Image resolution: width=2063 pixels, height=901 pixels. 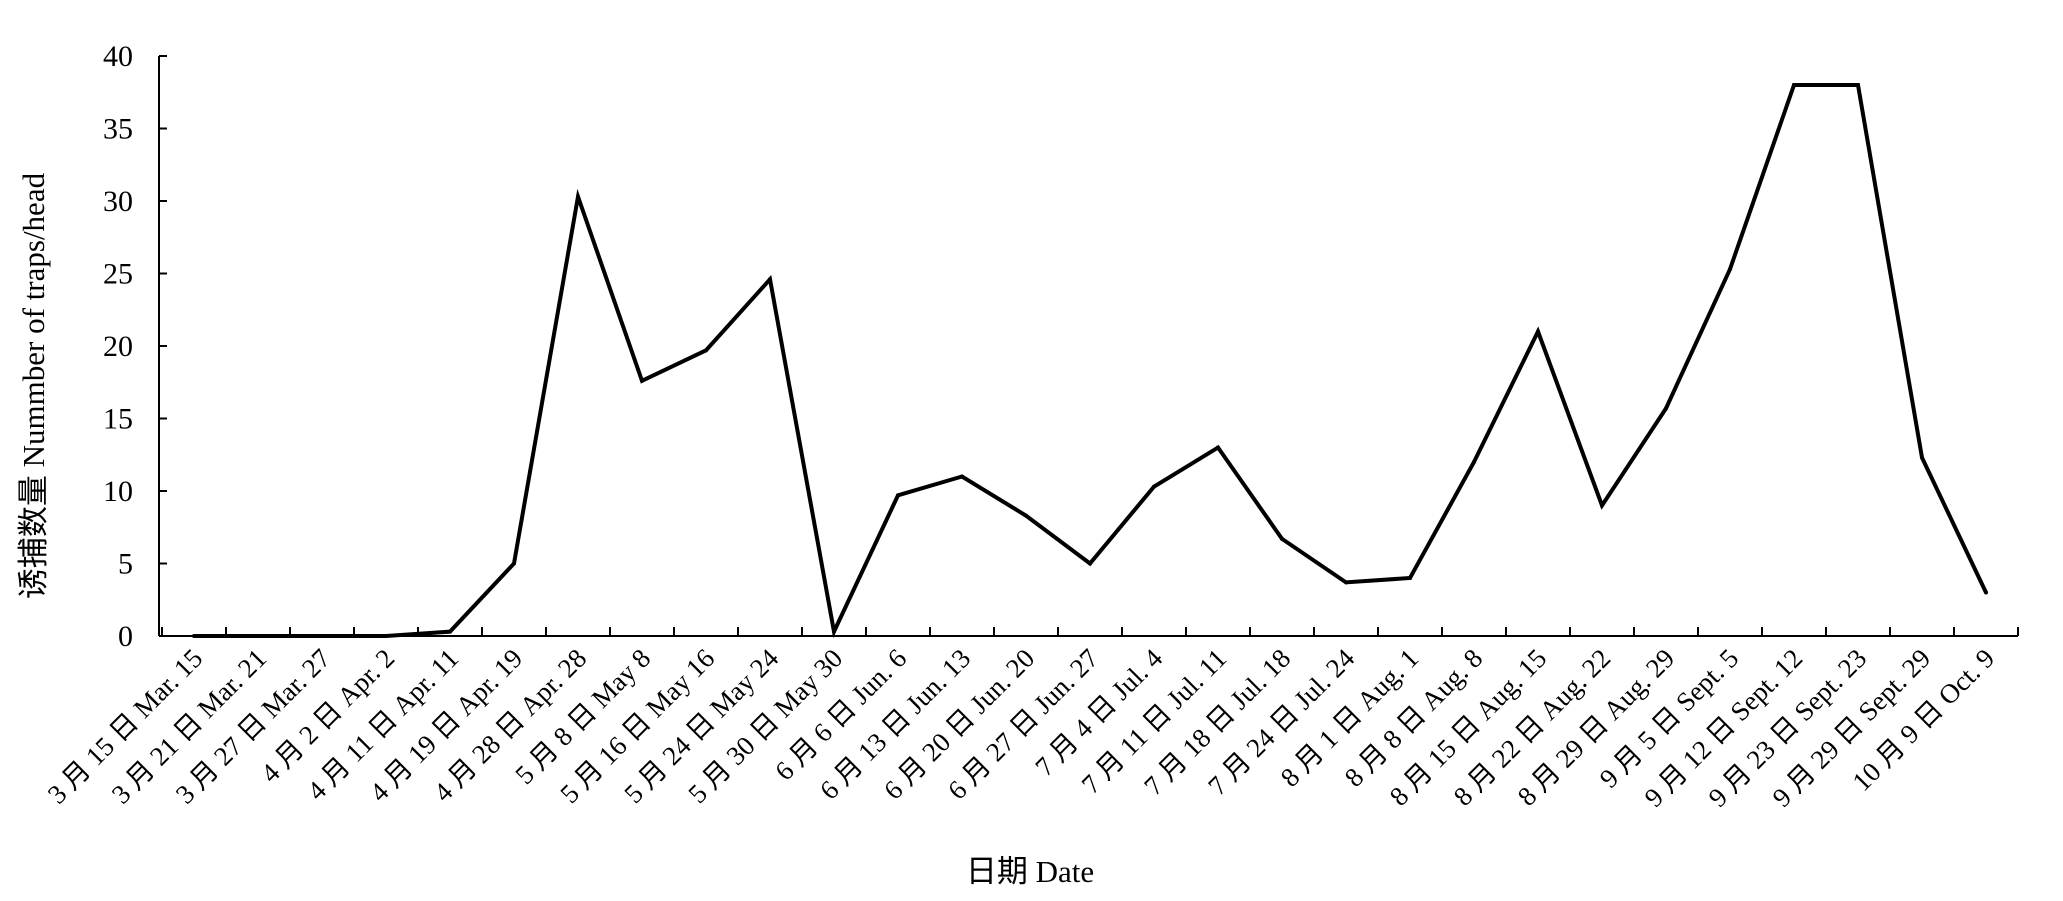 I want to click on x-axis-title: 日期 Date, so click(x=1030, y=871).